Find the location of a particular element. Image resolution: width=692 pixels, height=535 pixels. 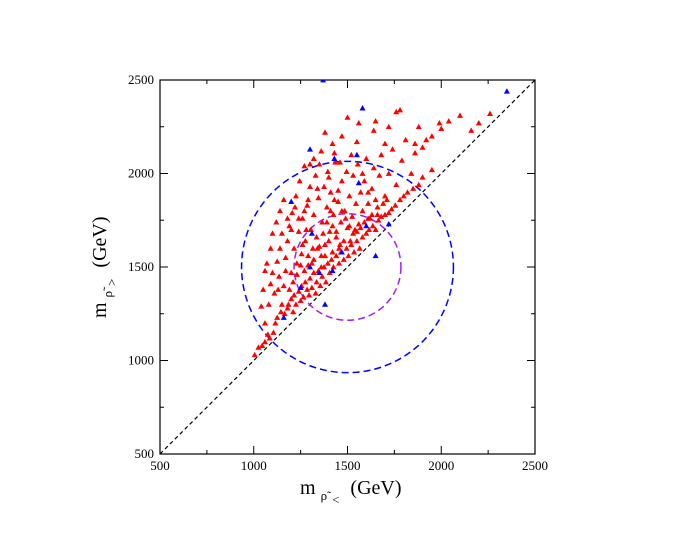

x-axis-label-unit: (GeV) is located at coordinates (375, 488).